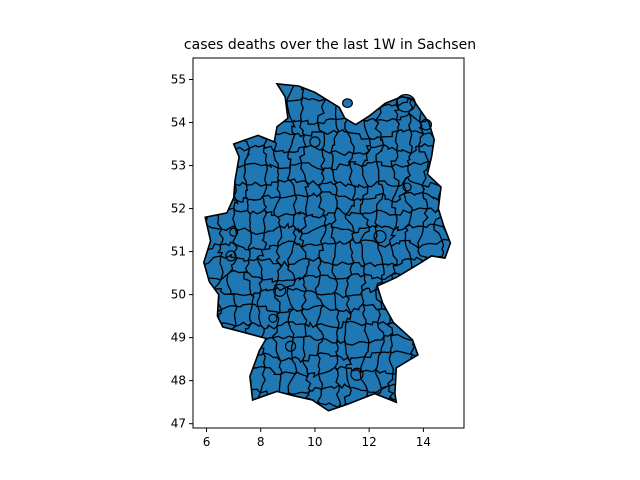  What do you see at coordinates (207, 442) in the screenshot?
I see `x-tick-label: 6` at bounding box center [207, 442].